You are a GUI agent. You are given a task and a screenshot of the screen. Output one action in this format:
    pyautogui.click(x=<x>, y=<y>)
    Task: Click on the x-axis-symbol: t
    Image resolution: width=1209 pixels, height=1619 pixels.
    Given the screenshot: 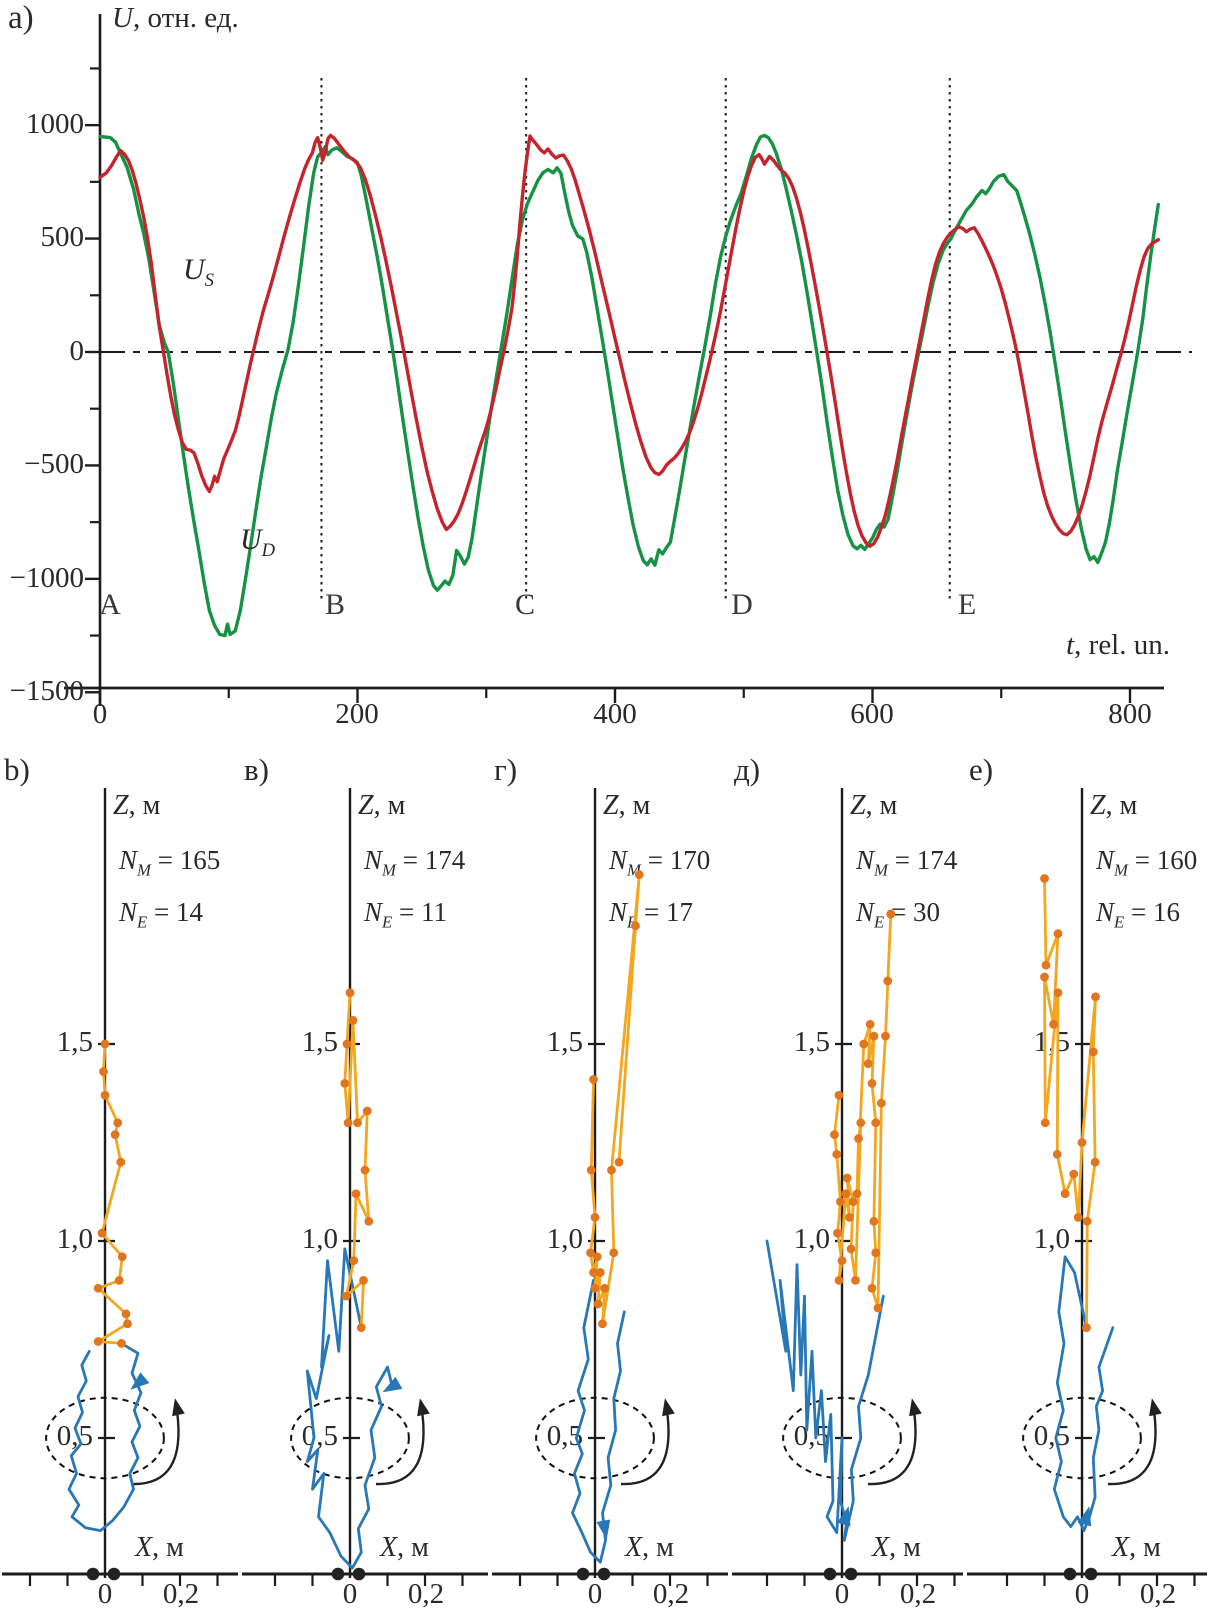 What is the action you would take?
    pyautogui.click(x=1070, y=645)
    